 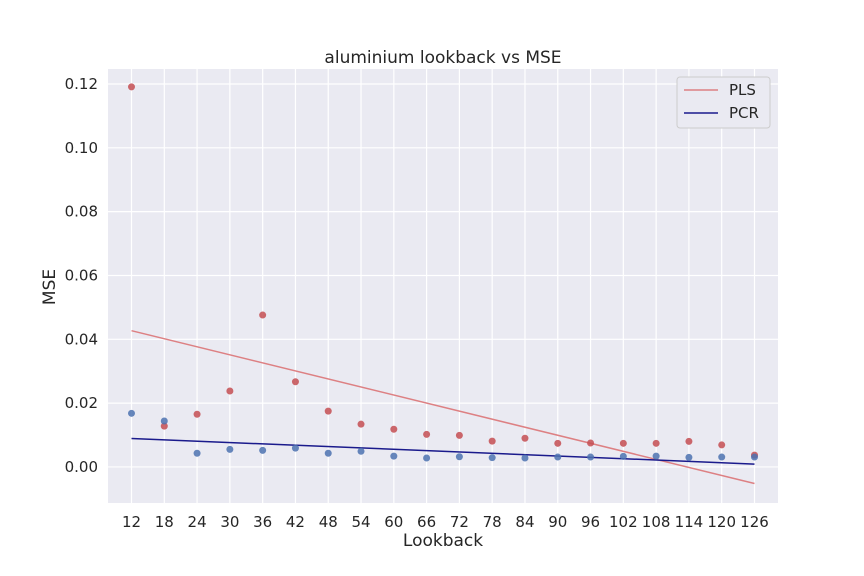 I want to click on y-tick-label: 0.00, so click(x=81, y=467).